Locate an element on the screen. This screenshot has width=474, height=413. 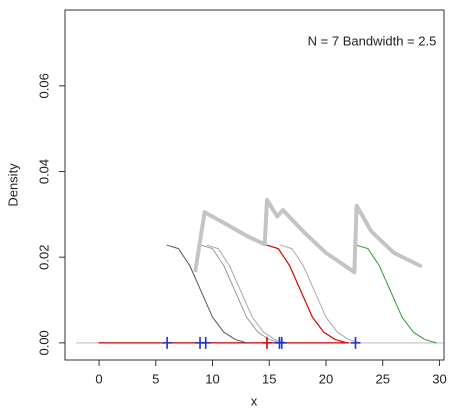
y-tick-label: 0.06 is located at coordinates (43, 85).